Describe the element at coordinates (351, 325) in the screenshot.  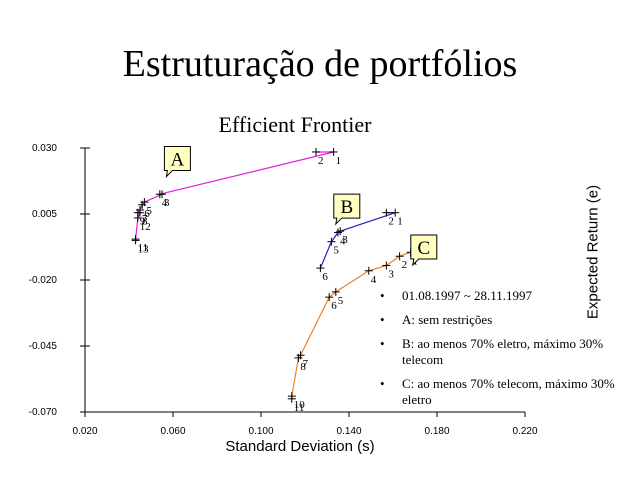
I see `series-c-line` at that location.